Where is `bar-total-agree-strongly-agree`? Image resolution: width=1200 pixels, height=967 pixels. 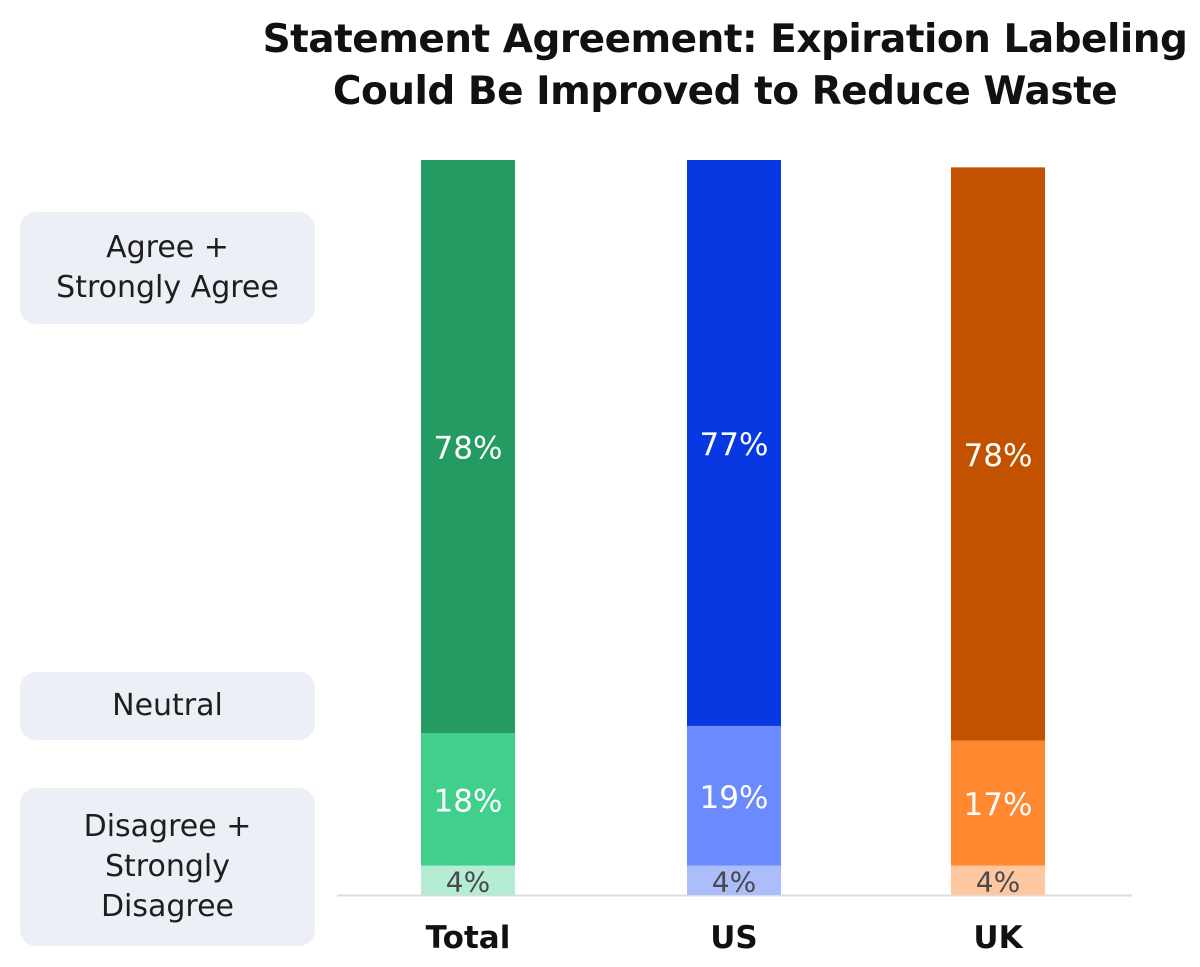 bar-total-agree-strongly-agree is located at coordinates (468, 447).